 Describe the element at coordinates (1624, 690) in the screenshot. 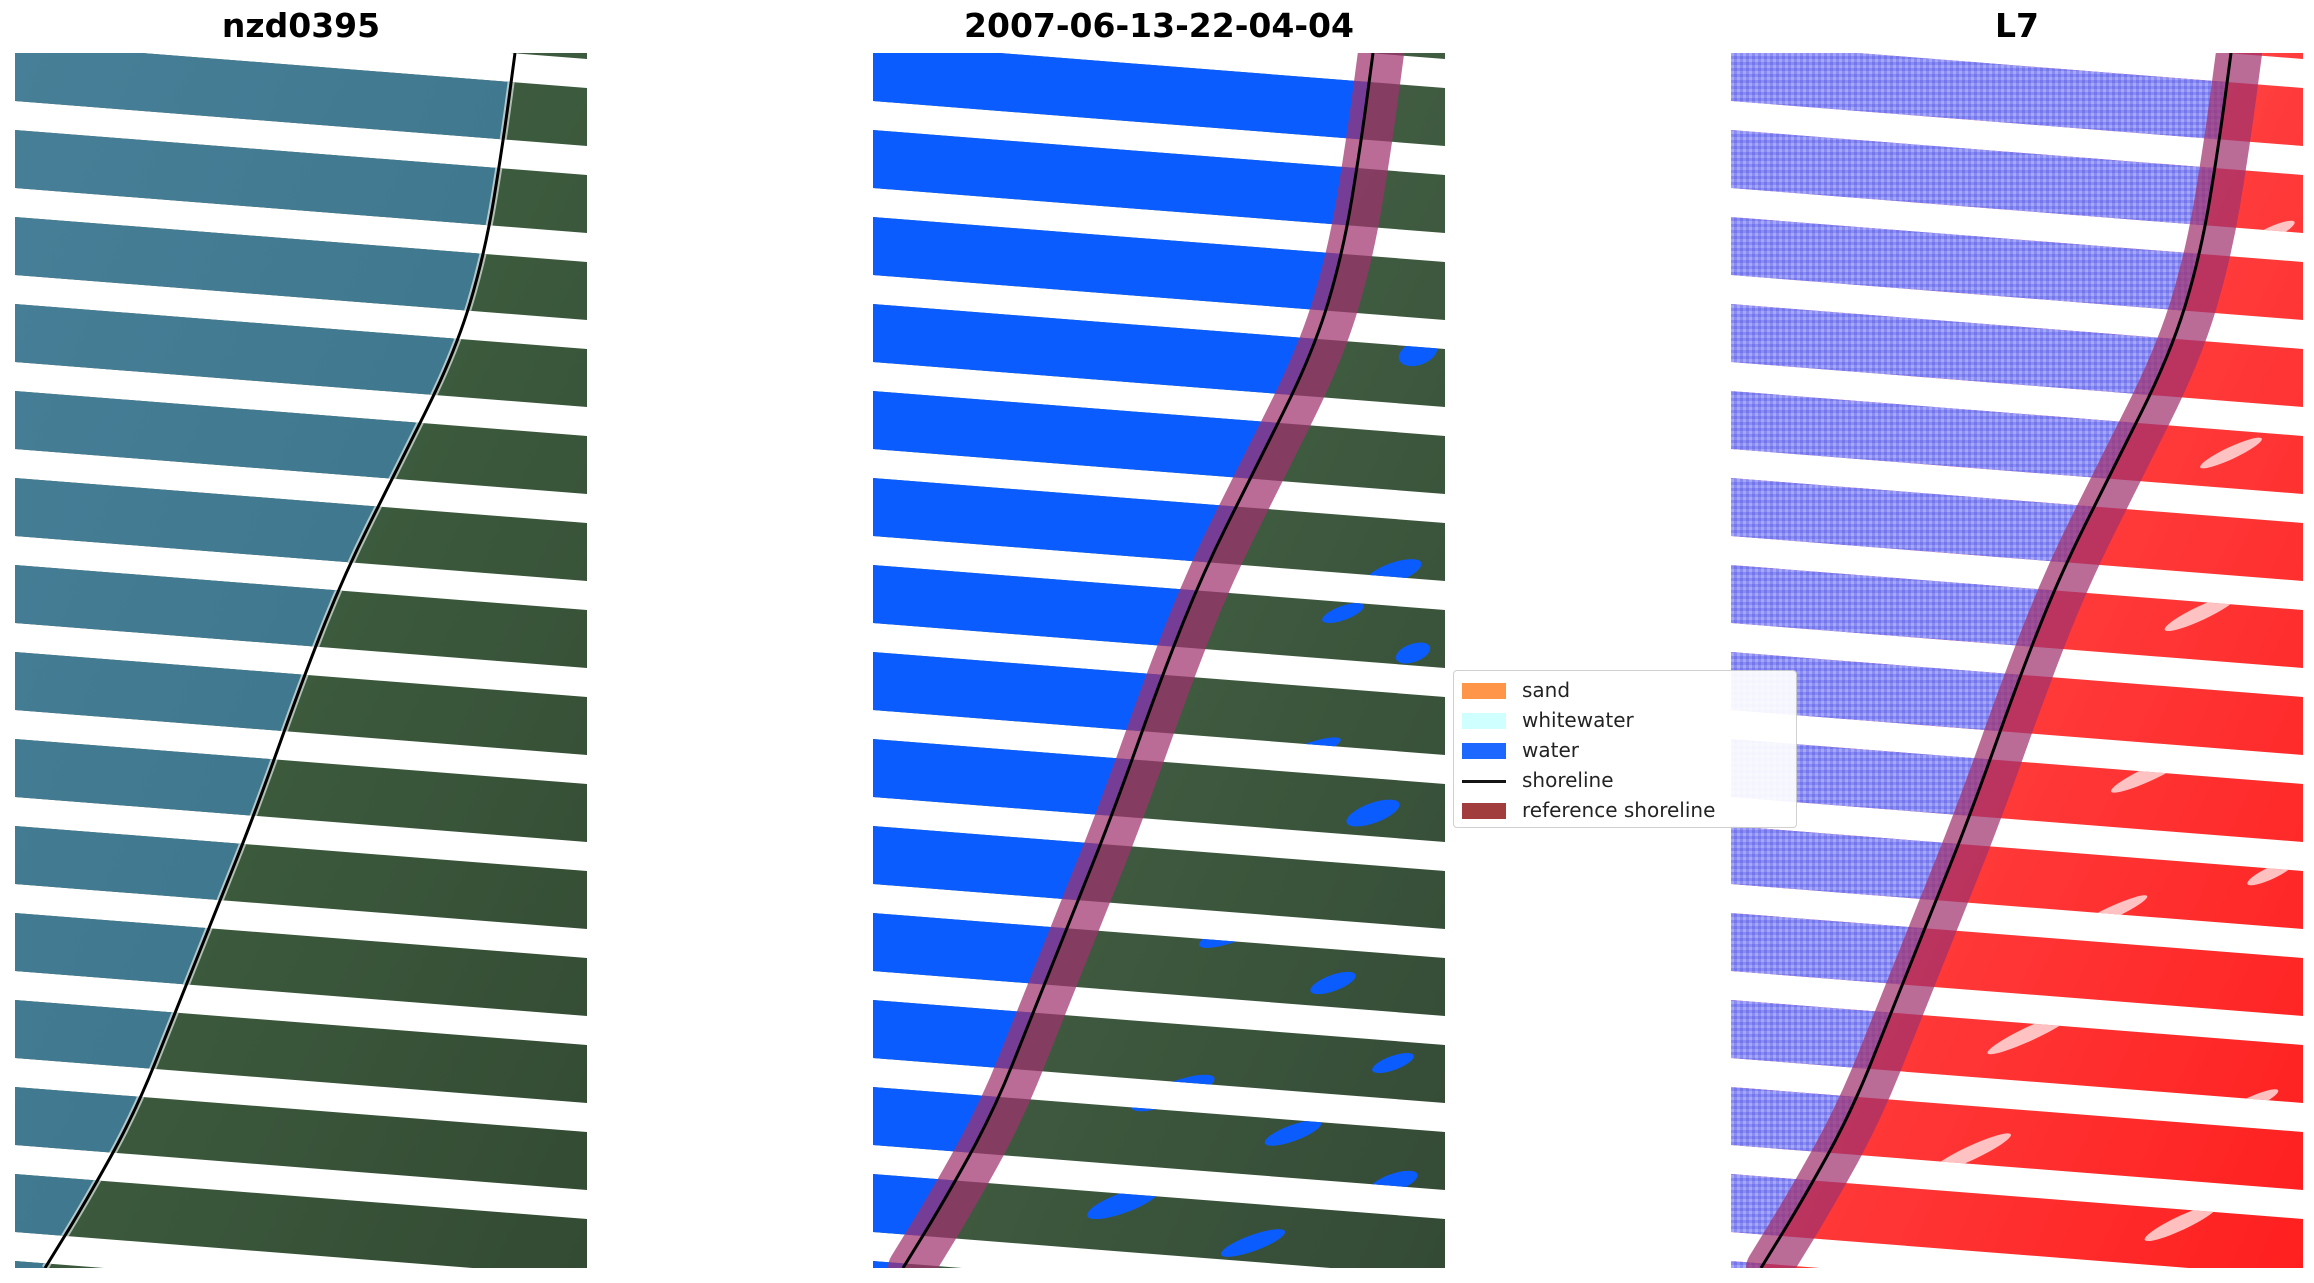

I see `legend-item-sand: sand` at that location.